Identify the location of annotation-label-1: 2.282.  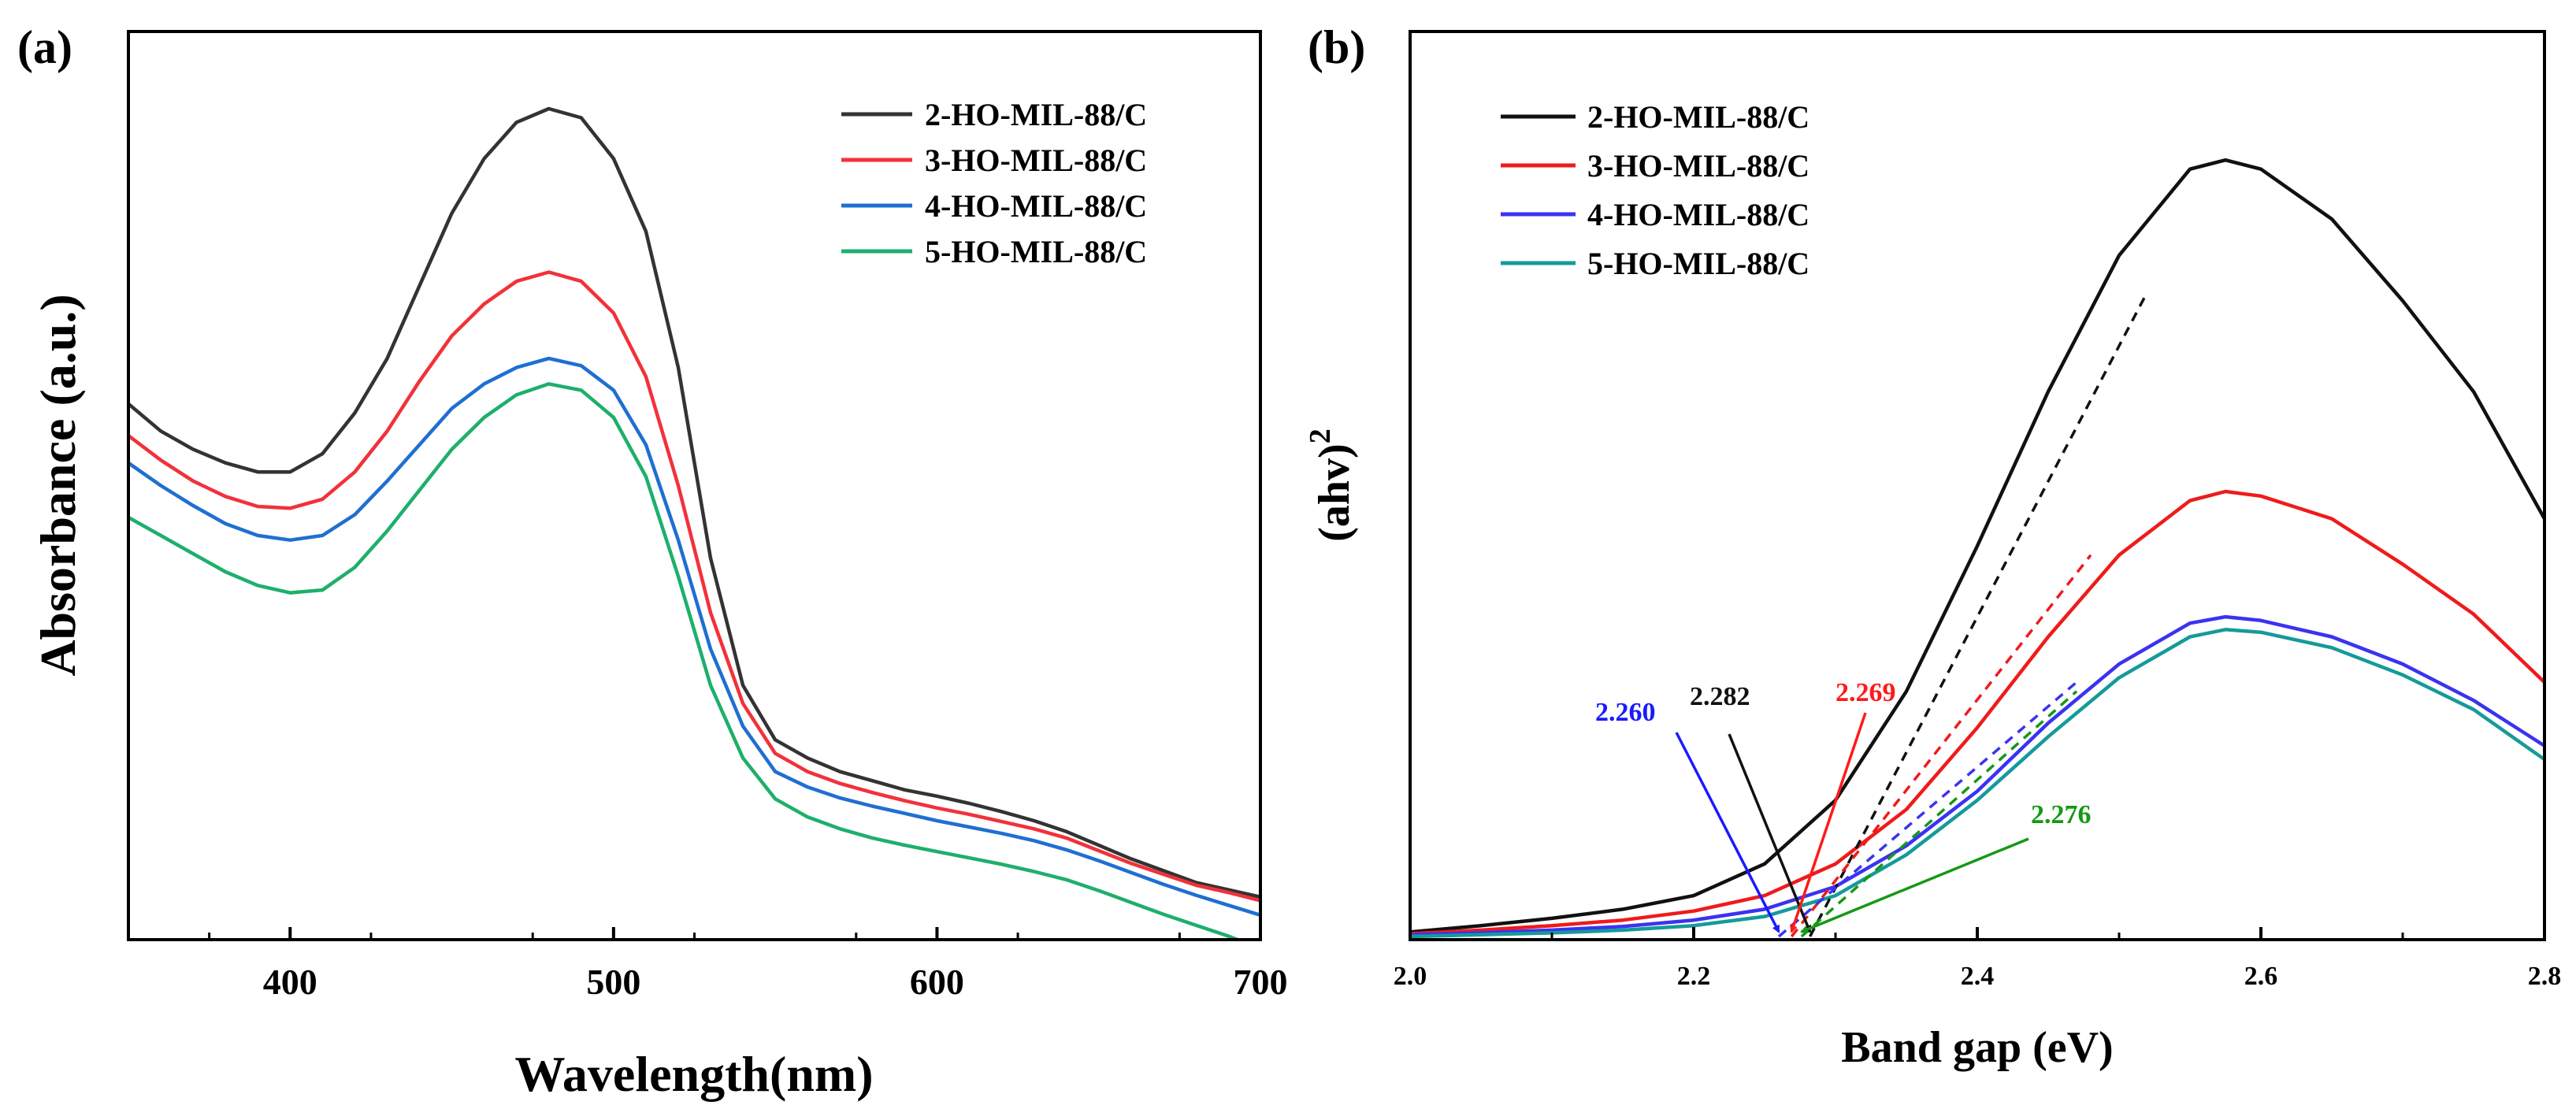
(1720, 696).